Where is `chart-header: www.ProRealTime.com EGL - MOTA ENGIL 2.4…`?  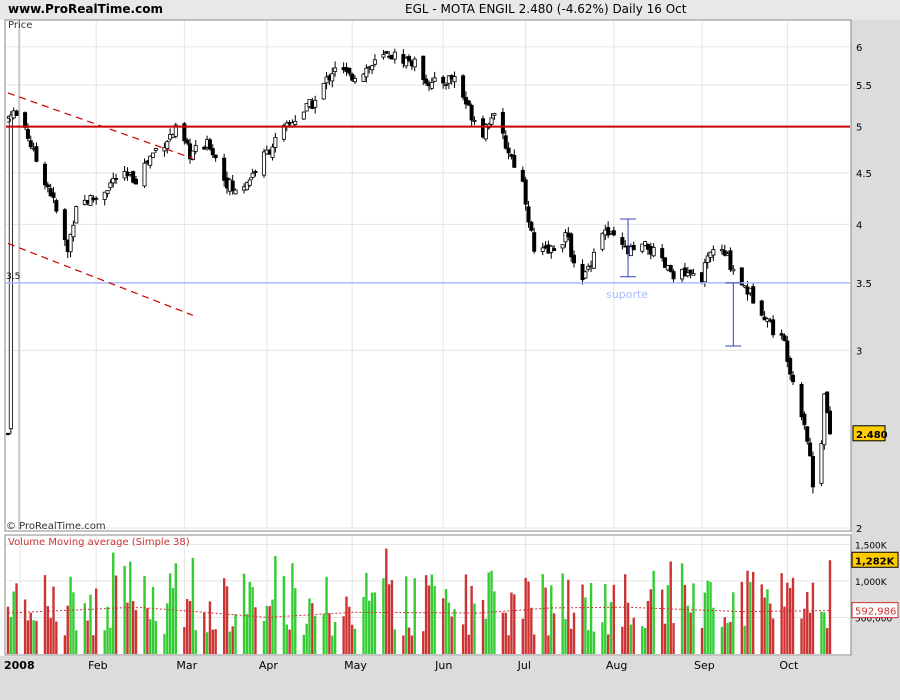
chart-header: www.ProRealTime.com EGL - MOTA ENGIL 2.4… is located at coordinates (450, 10).